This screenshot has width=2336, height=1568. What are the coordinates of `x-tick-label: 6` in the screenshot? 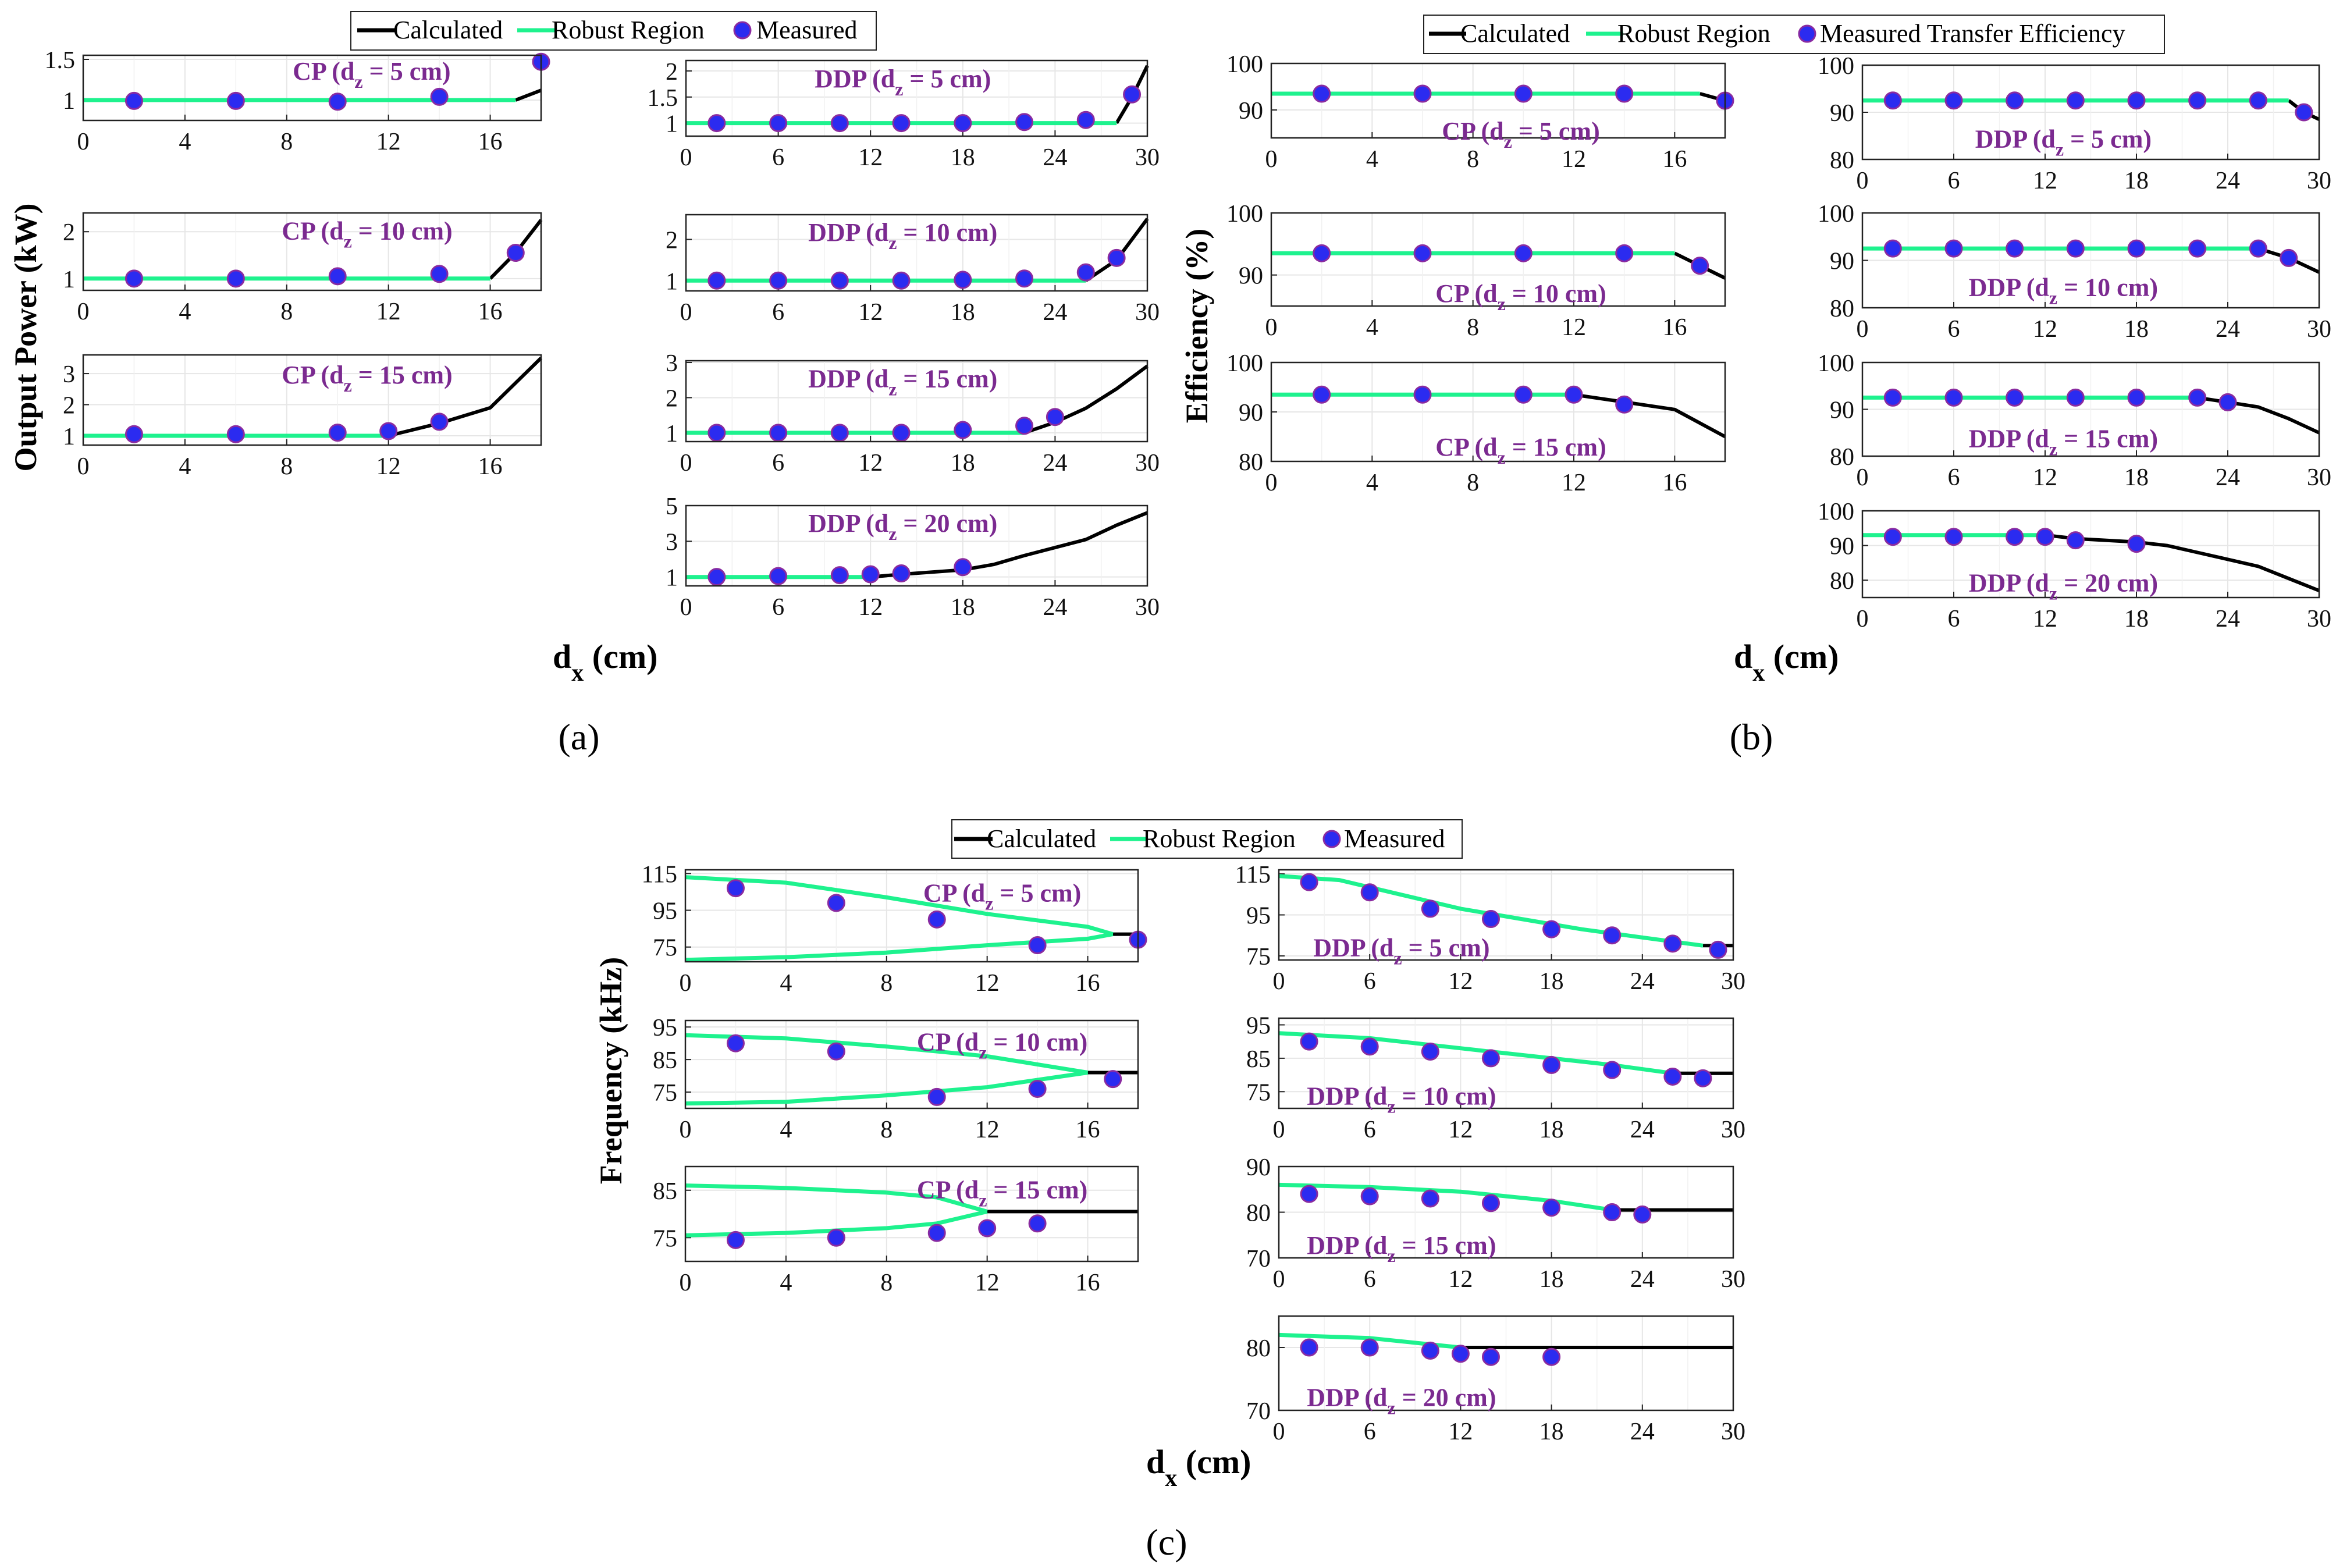 It's located at (1954, 329).